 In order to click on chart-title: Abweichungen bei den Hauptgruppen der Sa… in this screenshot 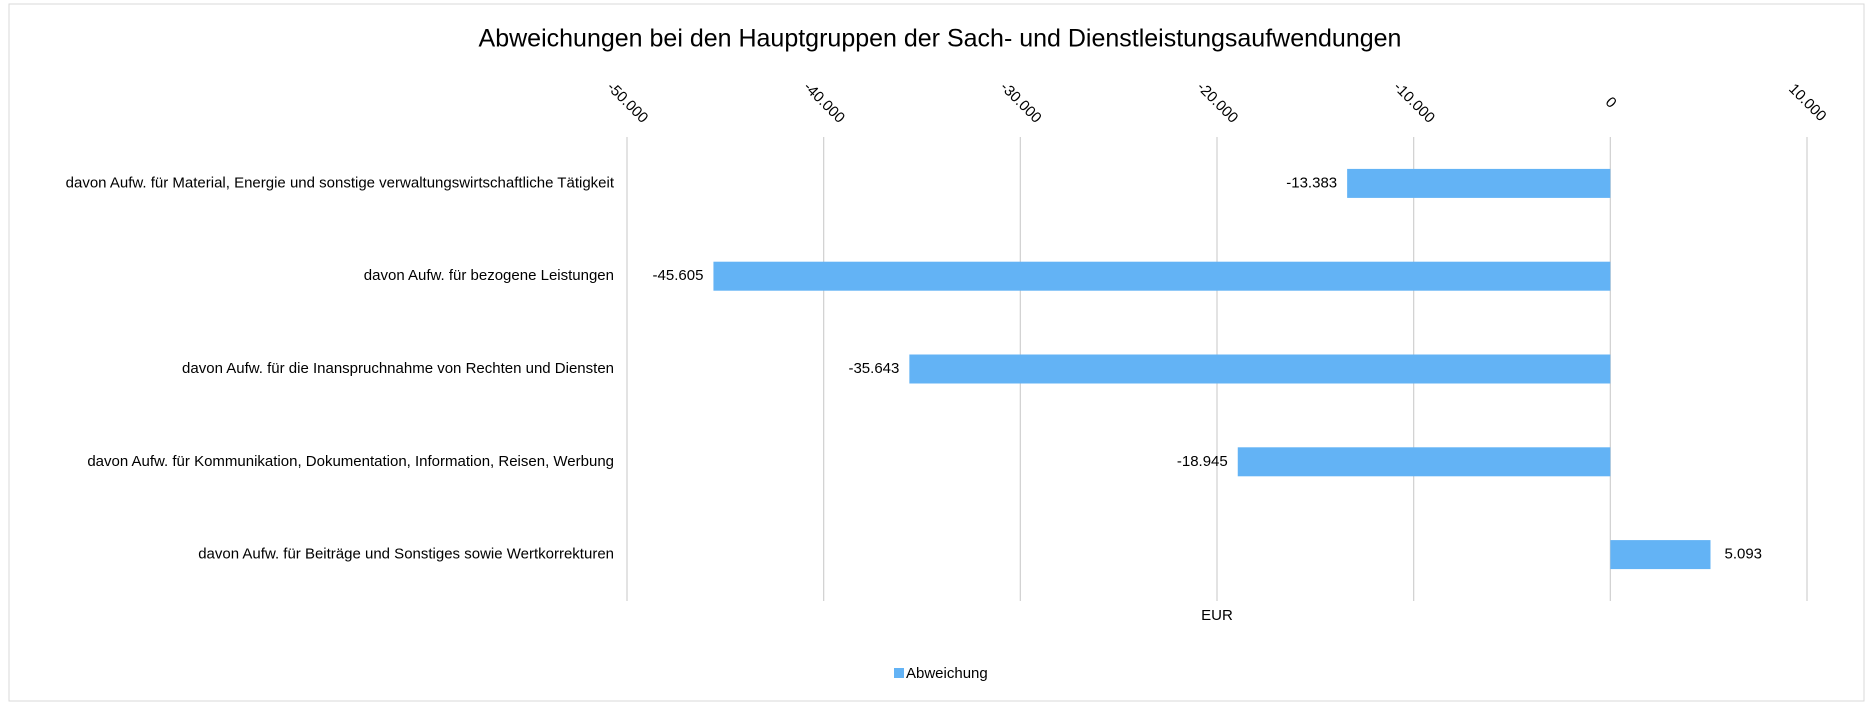, I will do `click(940, 39)`.